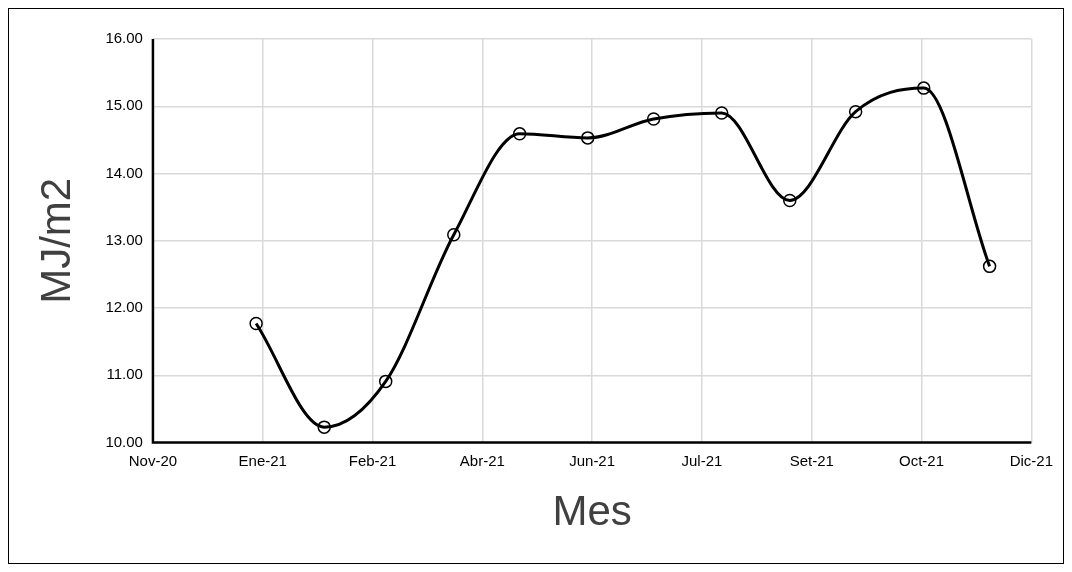 This screenshot has height=572, width=1072. What do you see at coordinates (262, 460) in the screenshot?
I see `x-tick-label: Ene-21` at bounding box center [262, 460].